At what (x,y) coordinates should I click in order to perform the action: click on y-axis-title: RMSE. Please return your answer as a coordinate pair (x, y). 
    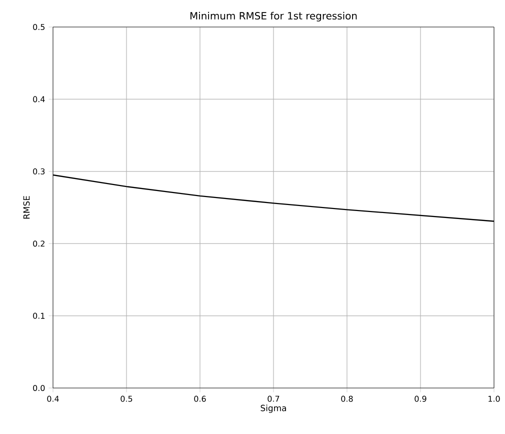
    Looking at the image, I should click on (26, 207).